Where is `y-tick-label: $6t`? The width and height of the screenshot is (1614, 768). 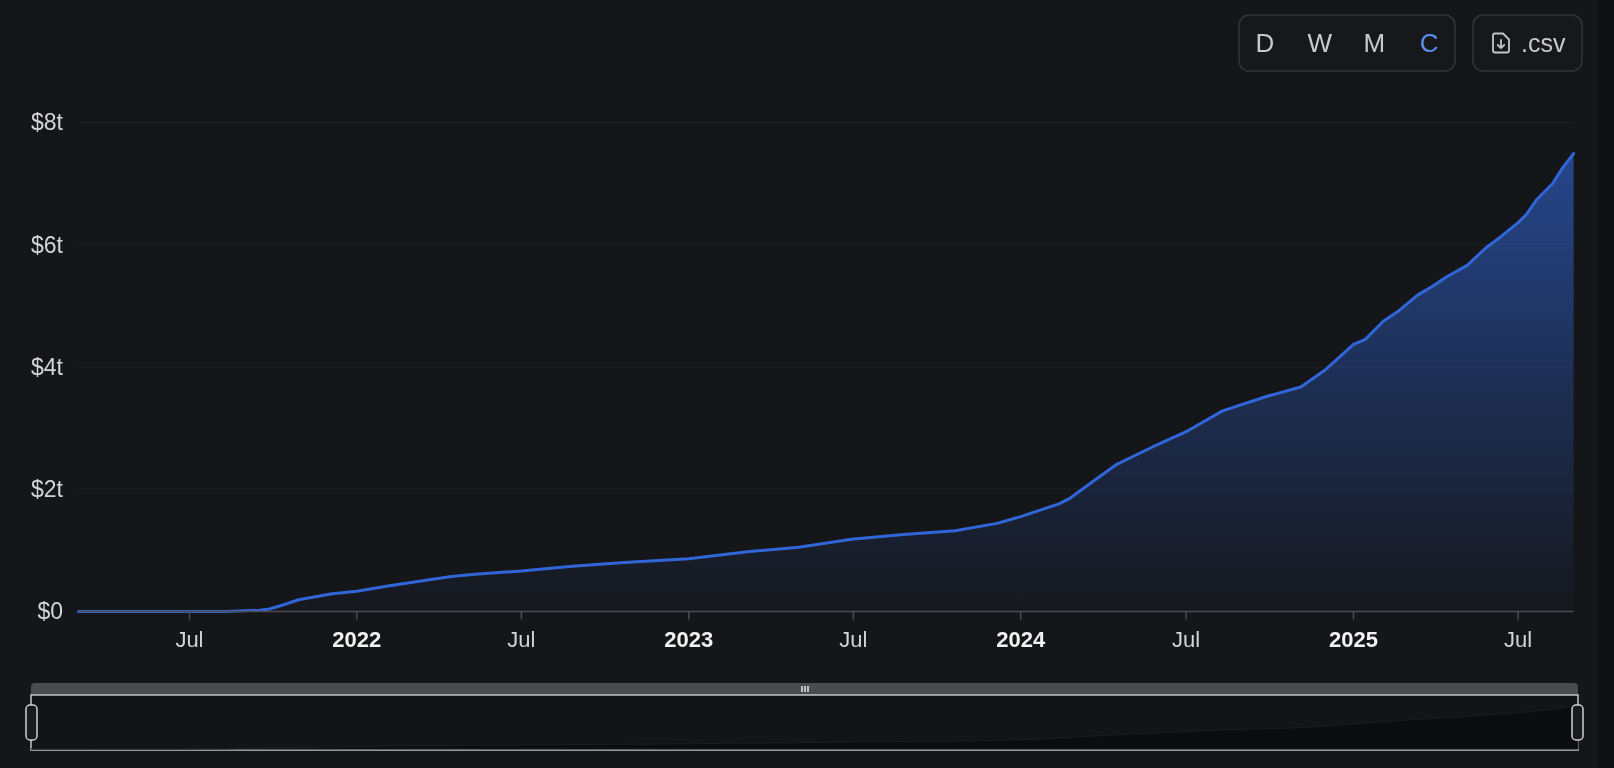
y-tick-label: $6t is located at coordinates (47, 244).